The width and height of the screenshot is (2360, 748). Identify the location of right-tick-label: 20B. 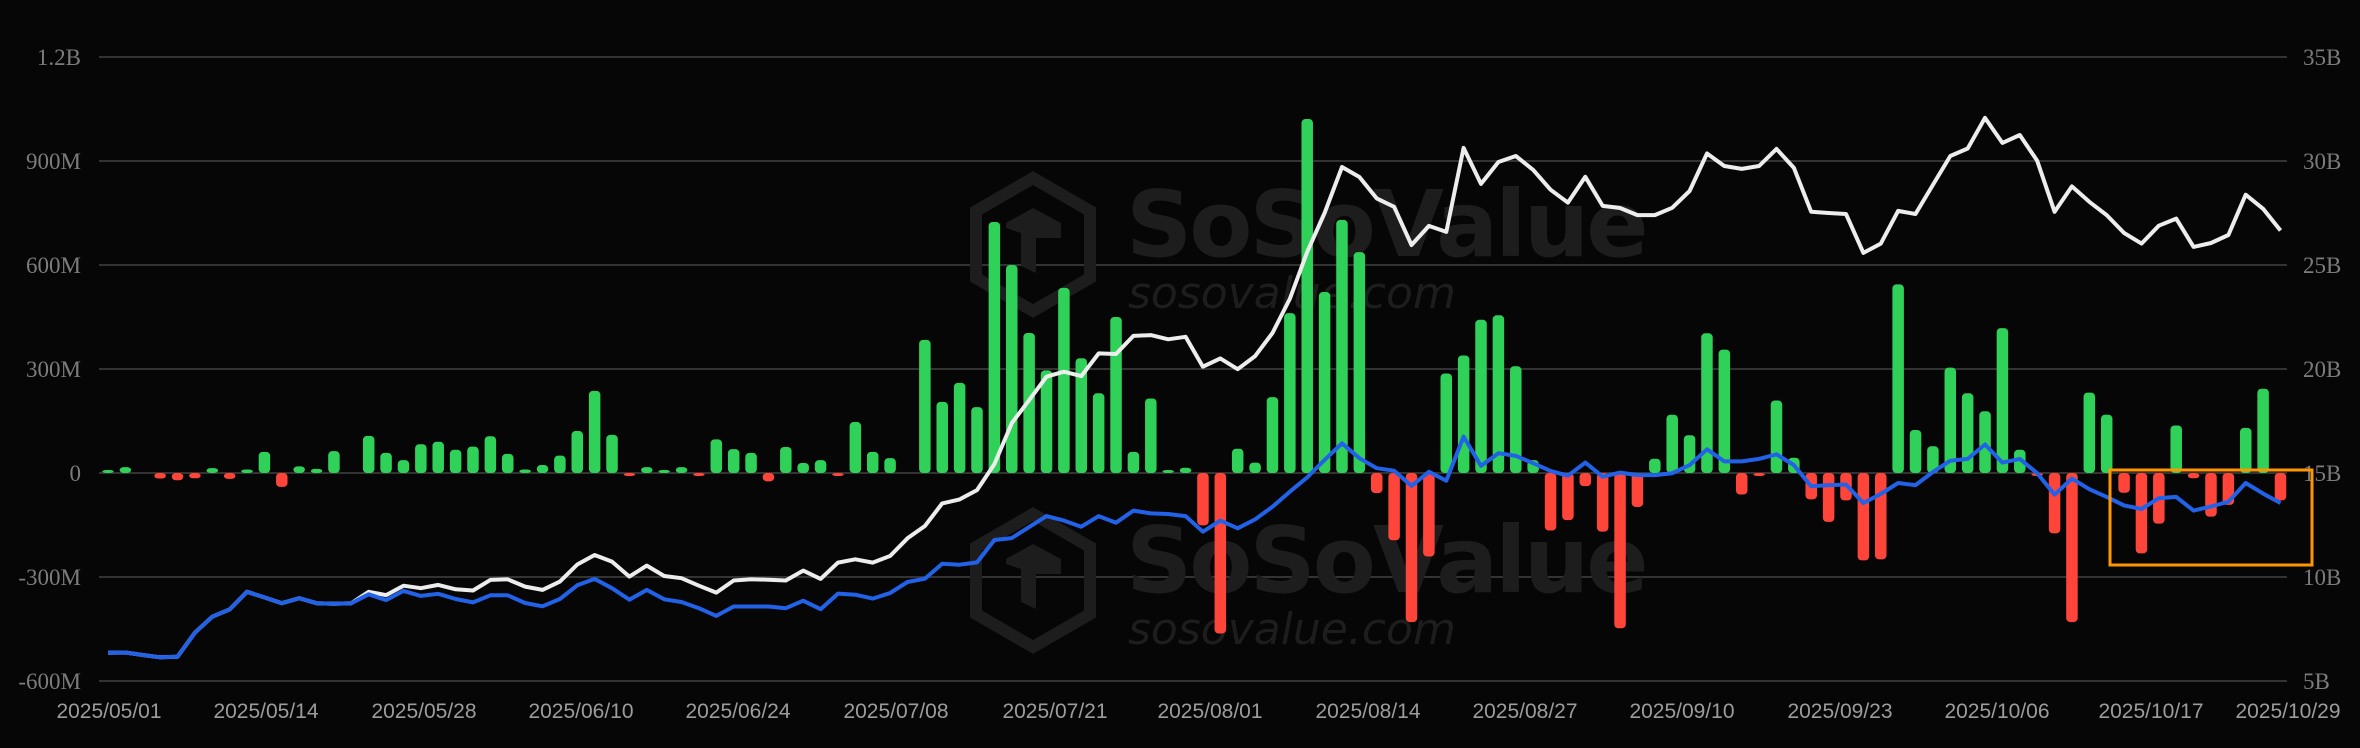
(2322, 369).